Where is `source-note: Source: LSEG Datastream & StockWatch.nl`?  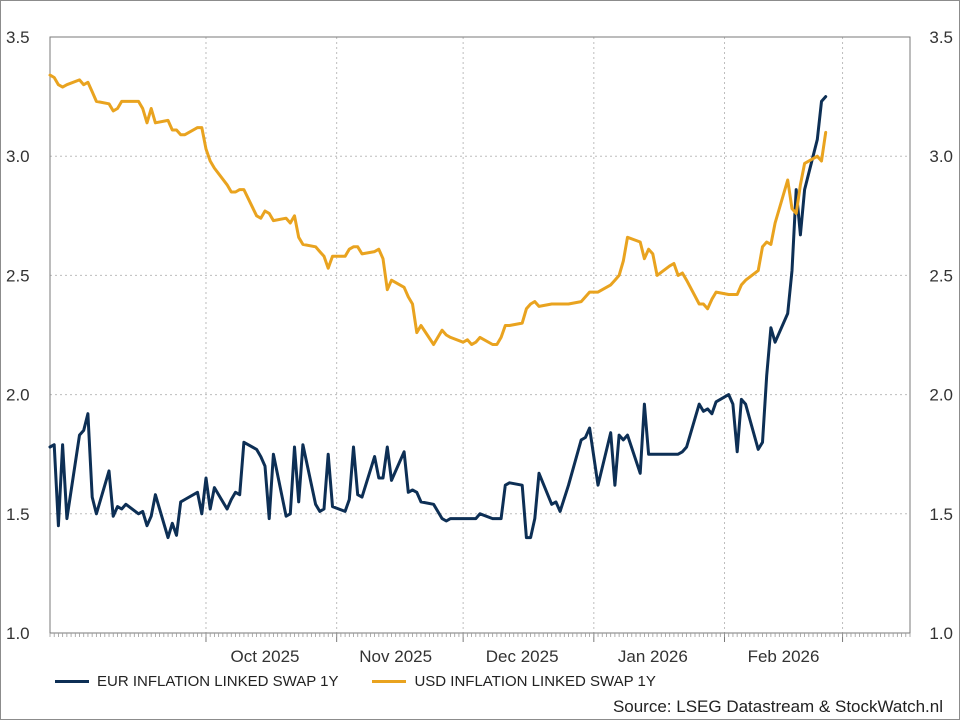 source-note: Source: LSEG Datastream & StockWatch.nl is located at coordinates (777, 706).